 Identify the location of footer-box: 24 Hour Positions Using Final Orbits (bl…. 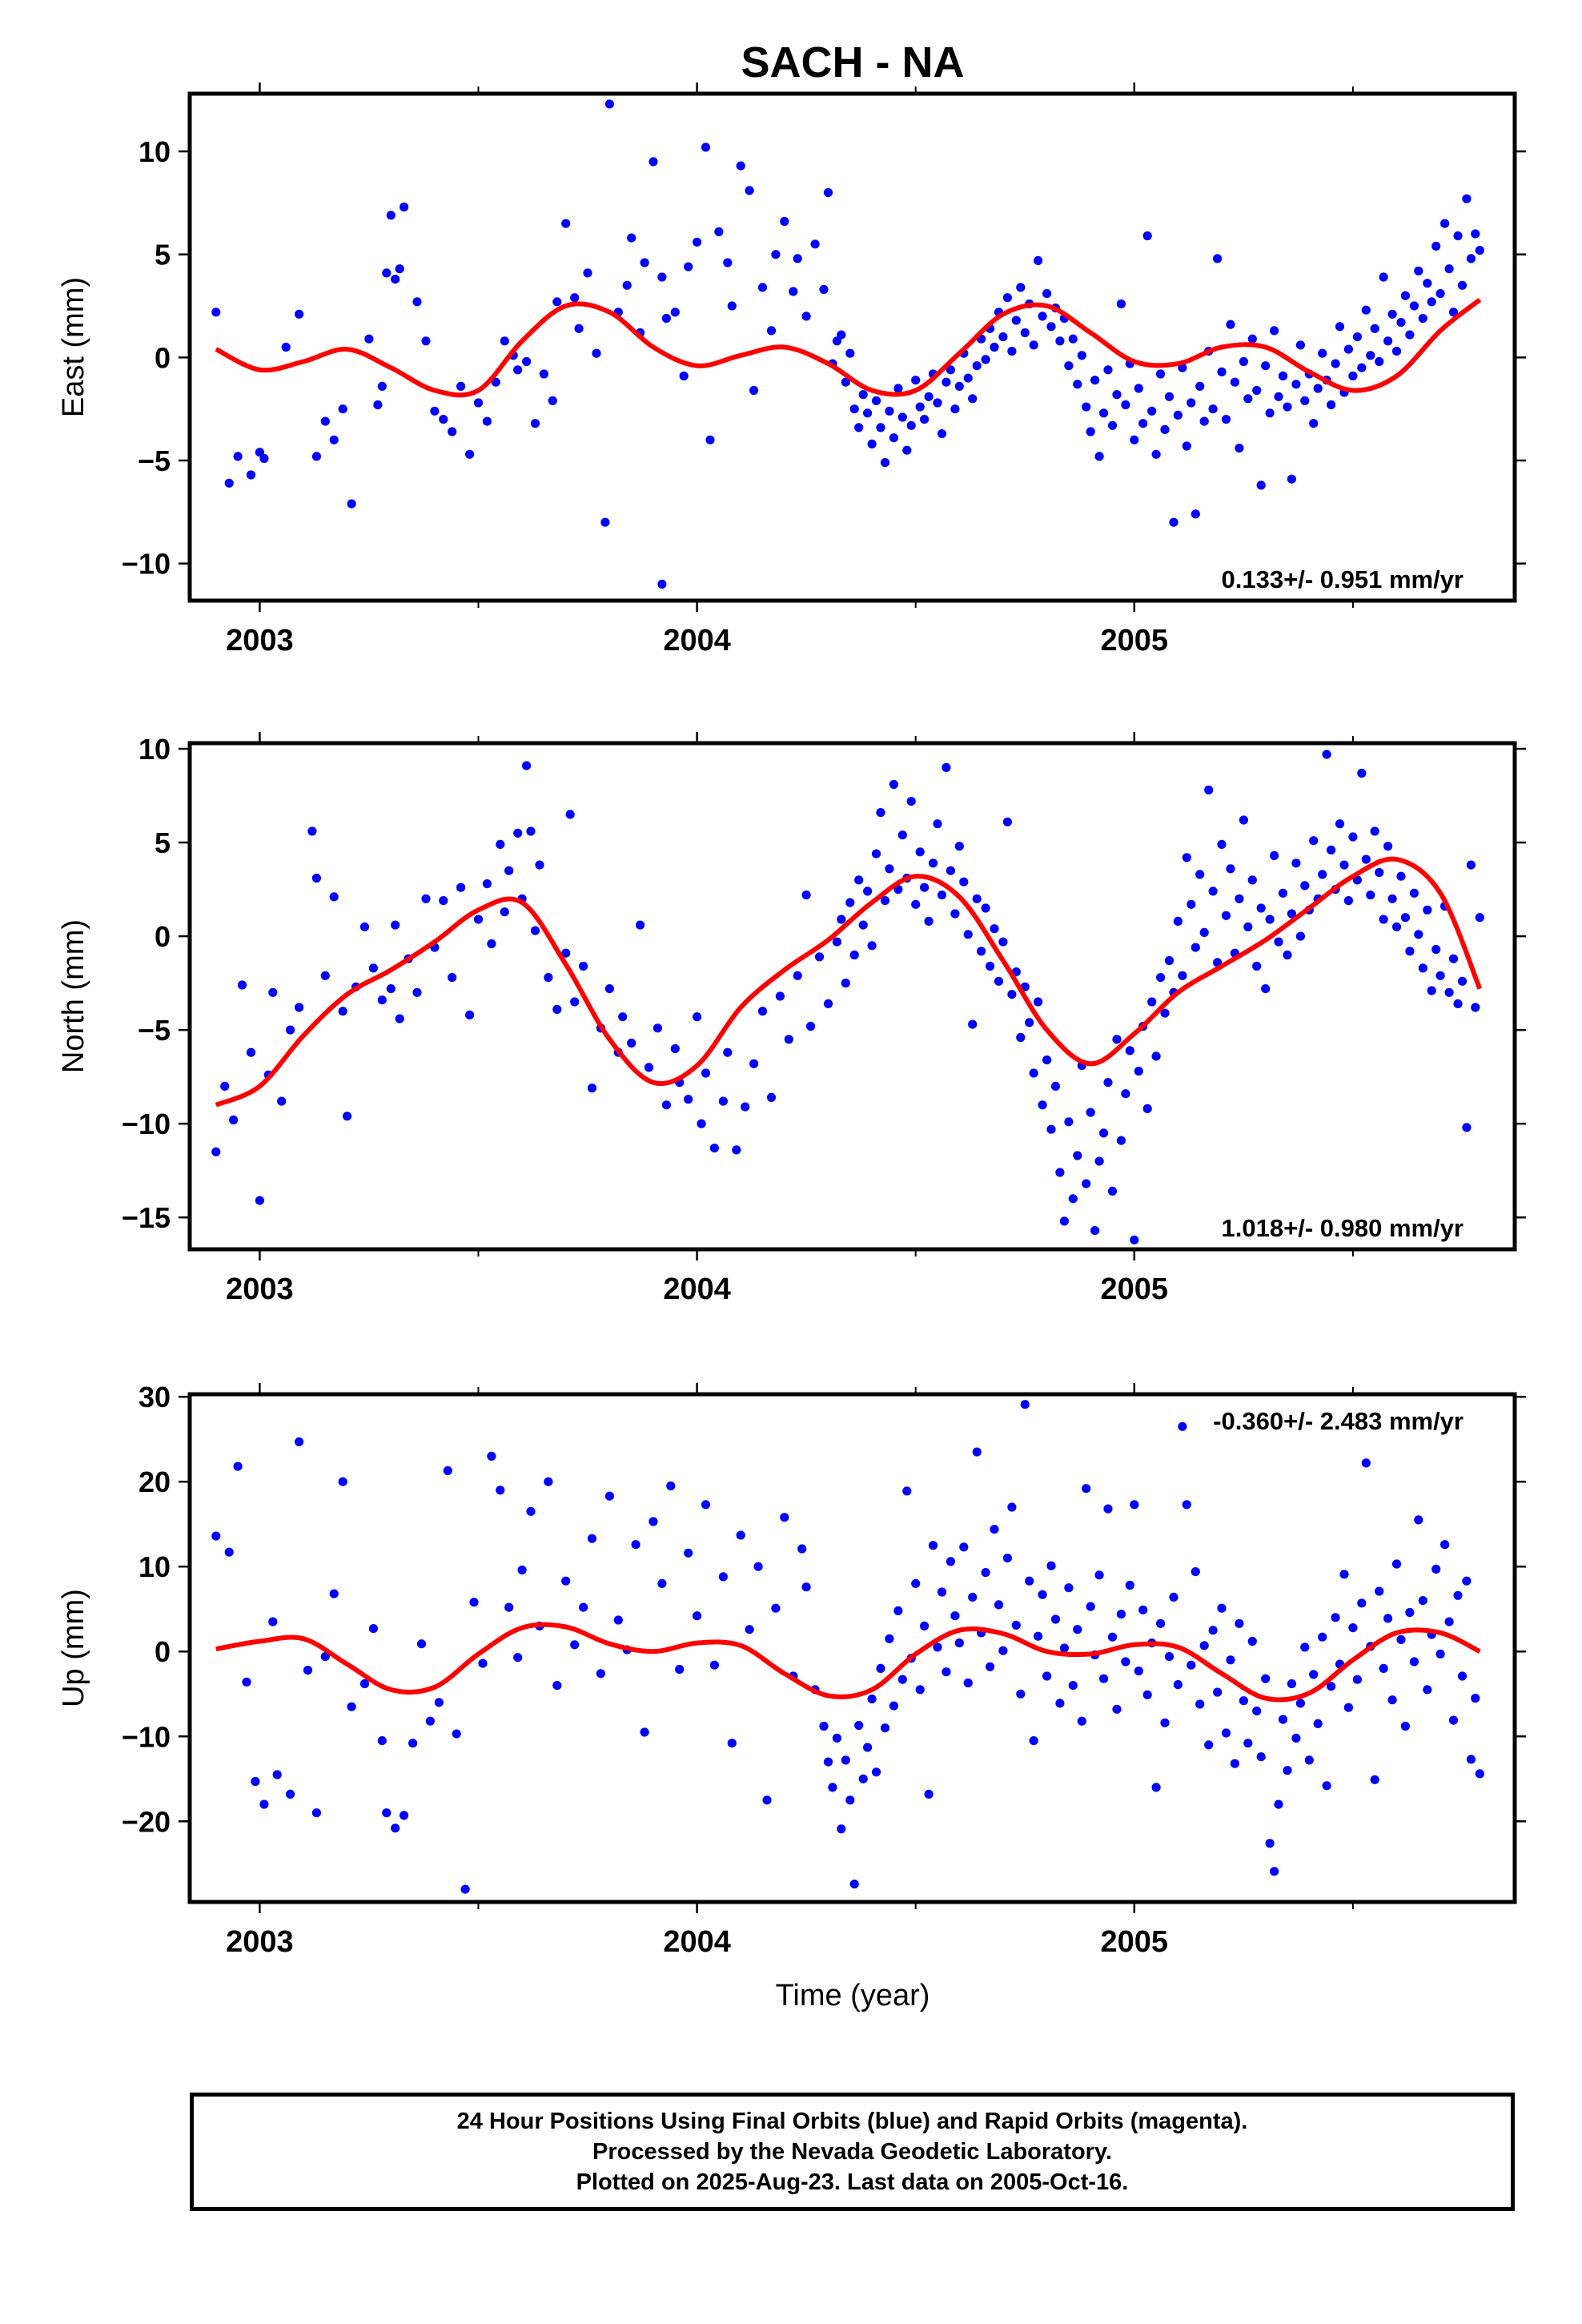
(852, 2152).